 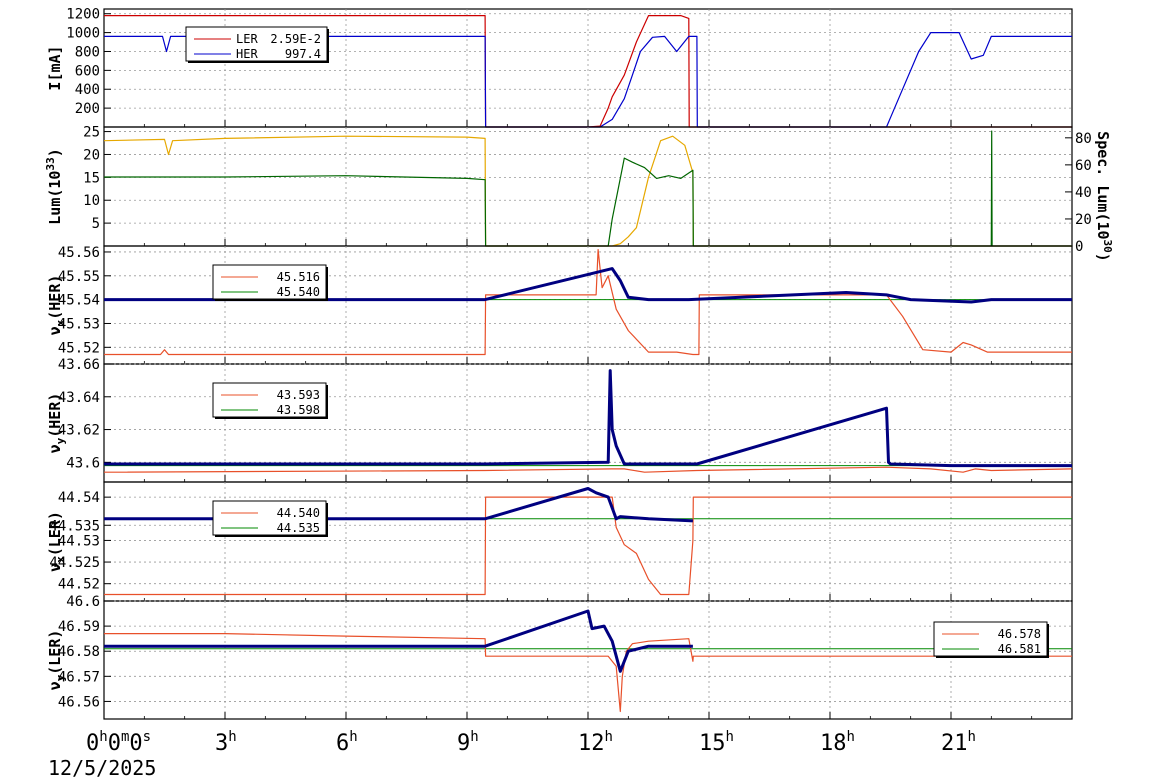 What do you see at coordinates (87, 90) in the screenshot?
I see `y-tick-label: 400` at bounding box center [87, 90].